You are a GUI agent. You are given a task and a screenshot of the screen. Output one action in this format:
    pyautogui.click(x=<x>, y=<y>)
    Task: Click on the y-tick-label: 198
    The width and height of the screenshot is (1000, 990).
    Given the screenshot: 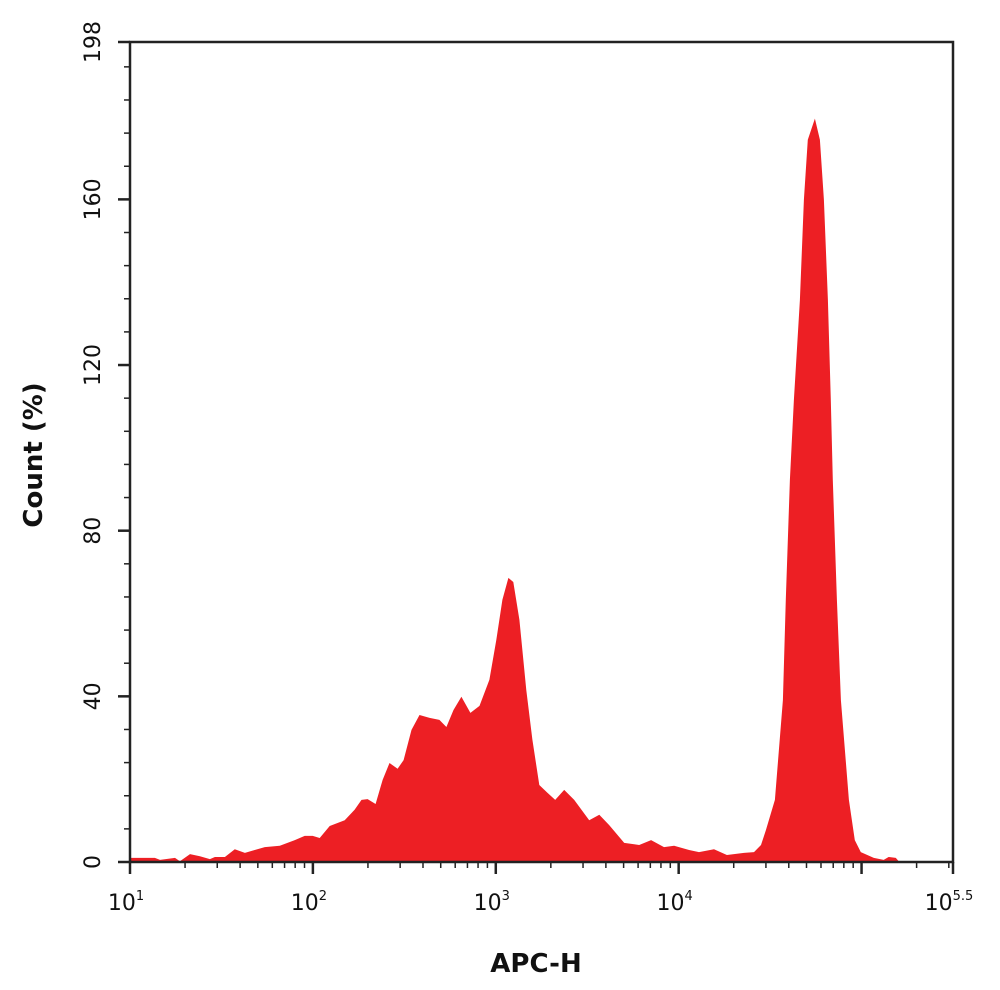 What is the action you would take?
    pyautogui.click(x=93, y=42)
    